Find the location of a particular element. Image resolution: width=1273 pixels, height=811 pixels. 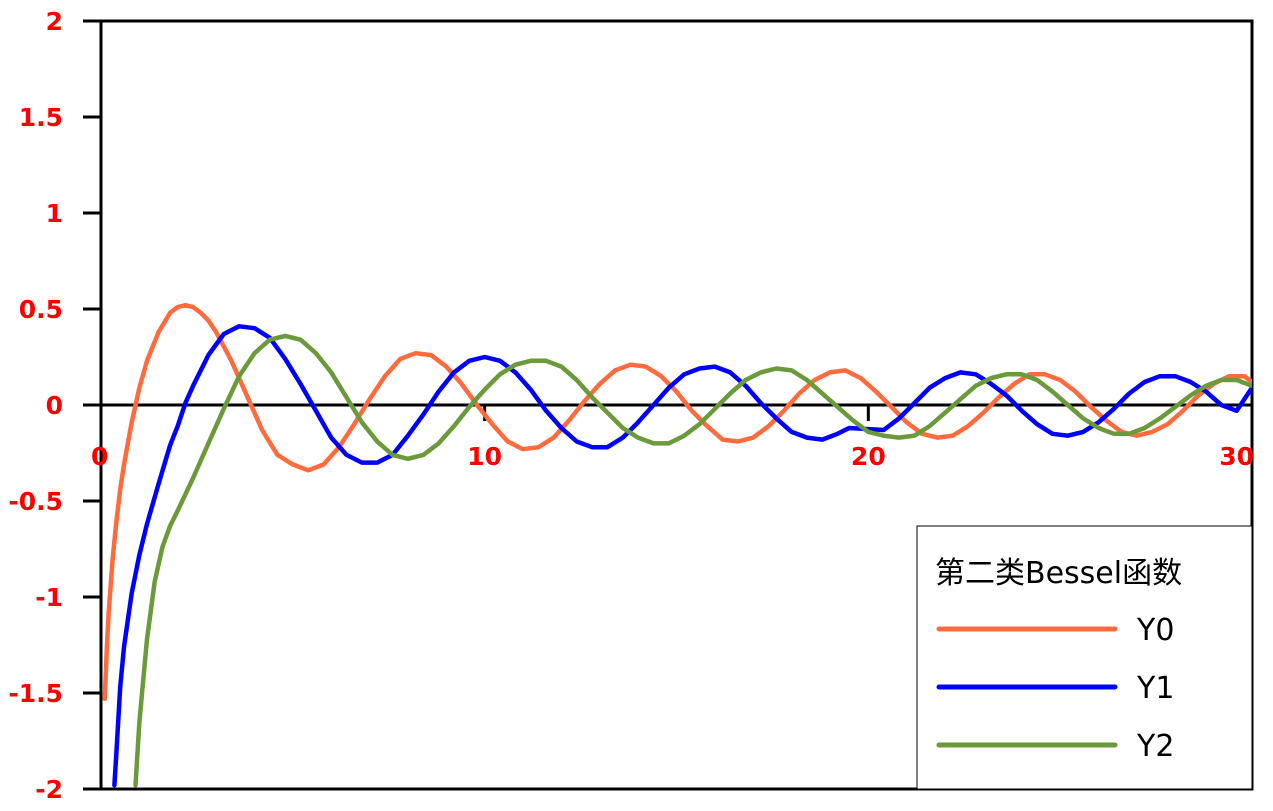

y-tick-label: 0.5 is located at coordinates (41, 309).